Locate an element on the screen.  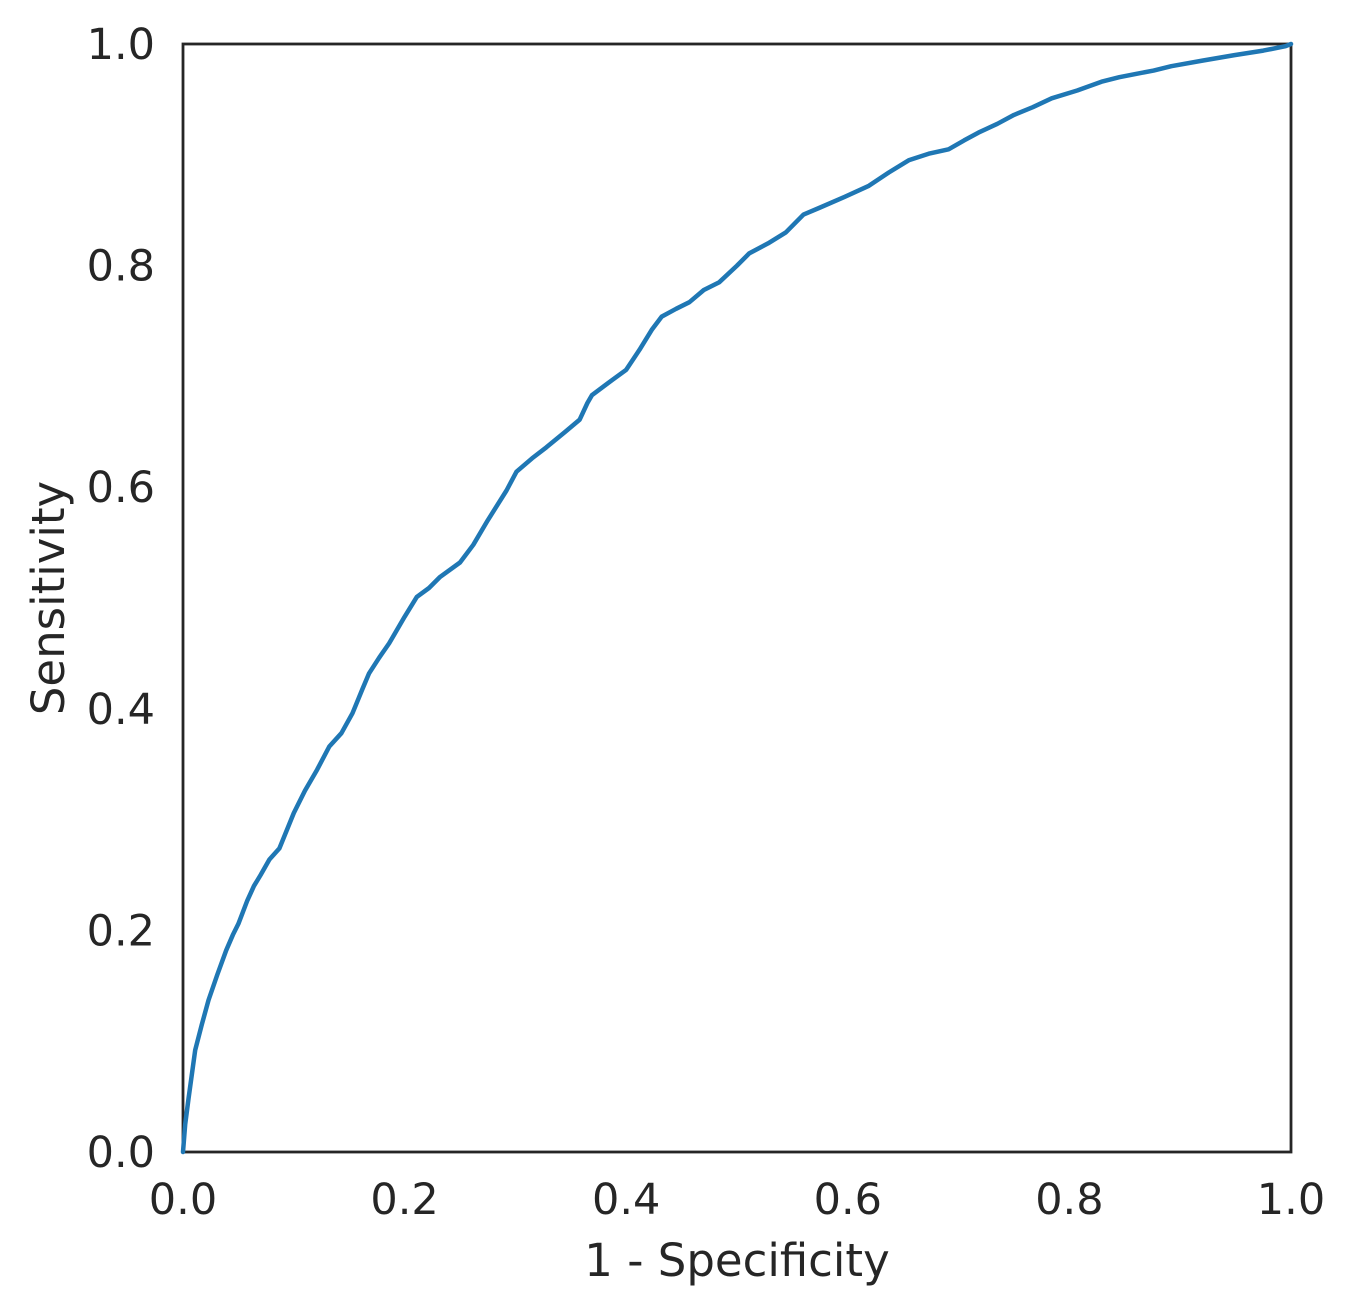
x-tick-label: 0.8 is located at coordinates (1069, 1200).